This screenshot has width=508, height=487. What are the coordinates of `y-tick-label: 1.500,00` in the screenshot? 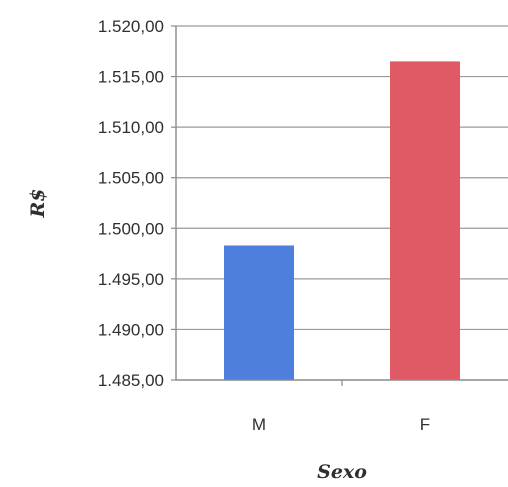 It's located at (131, 228).